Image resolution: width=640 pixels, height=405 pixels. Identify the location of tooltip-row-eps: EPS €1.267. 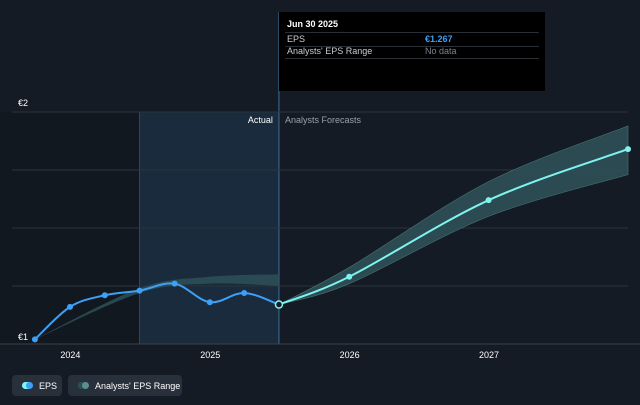
(412, 39).